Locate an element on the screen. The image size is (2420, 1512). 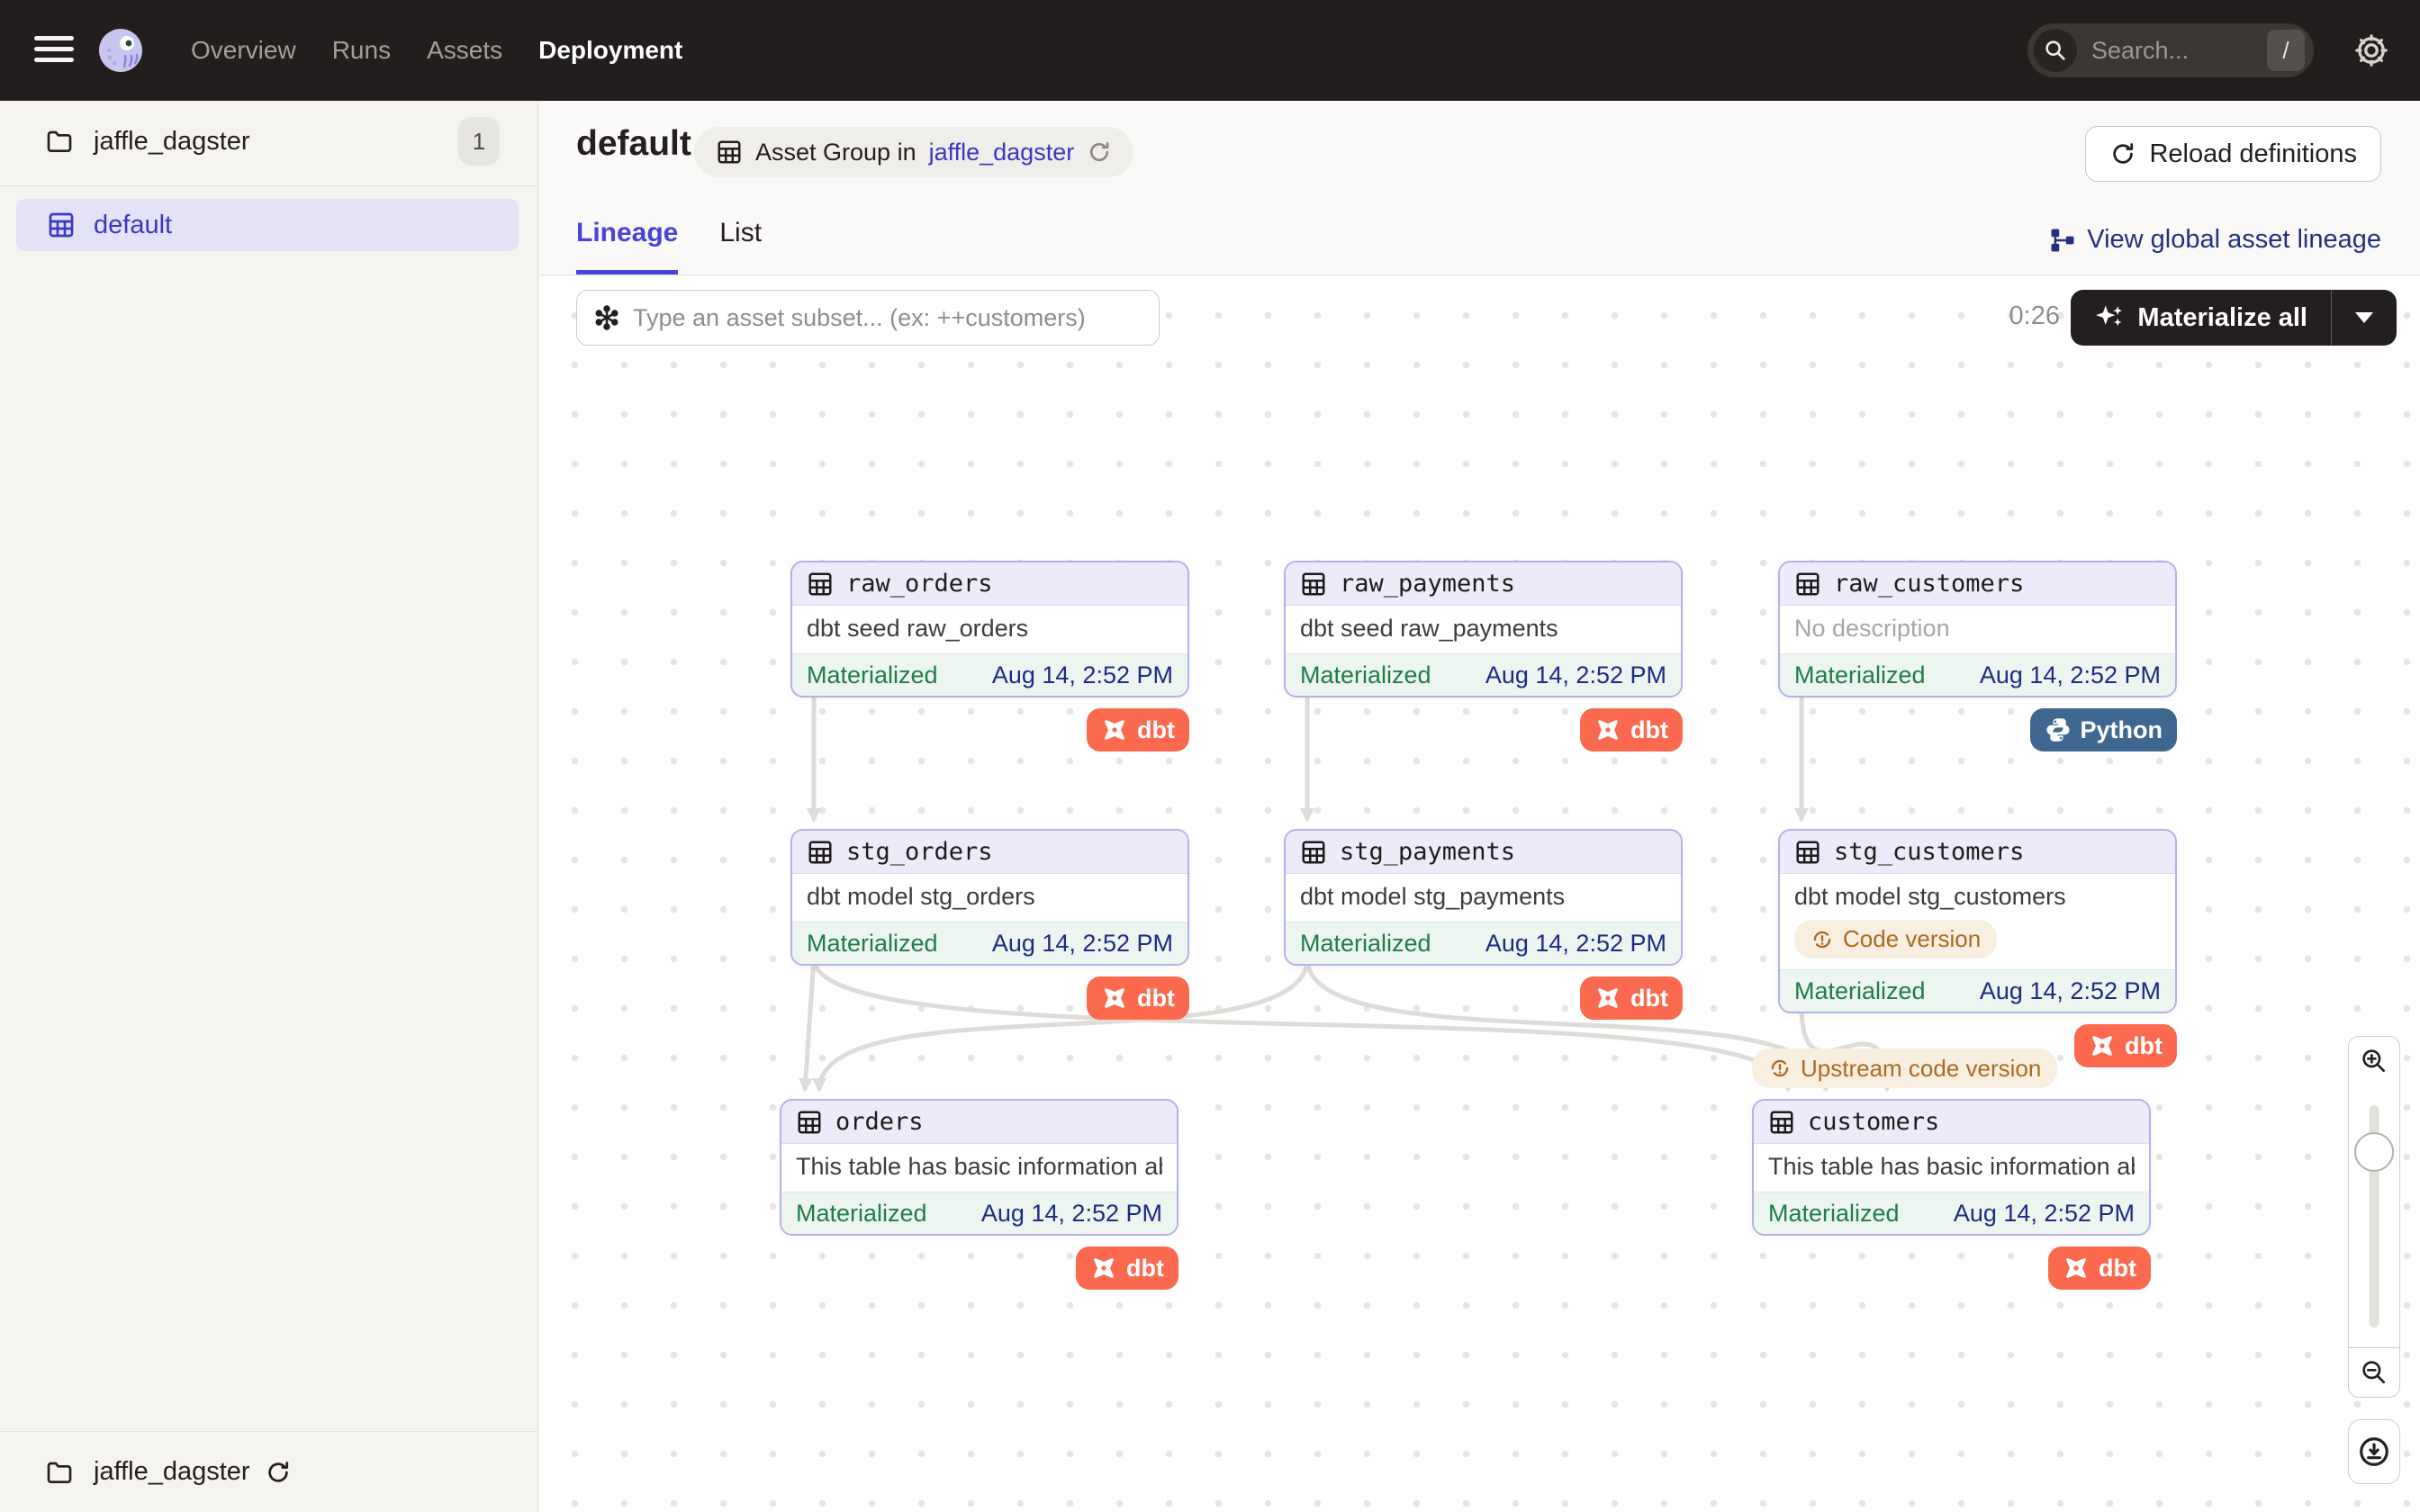
code-version-badge: Code version is located at coordinates (1896, 939).